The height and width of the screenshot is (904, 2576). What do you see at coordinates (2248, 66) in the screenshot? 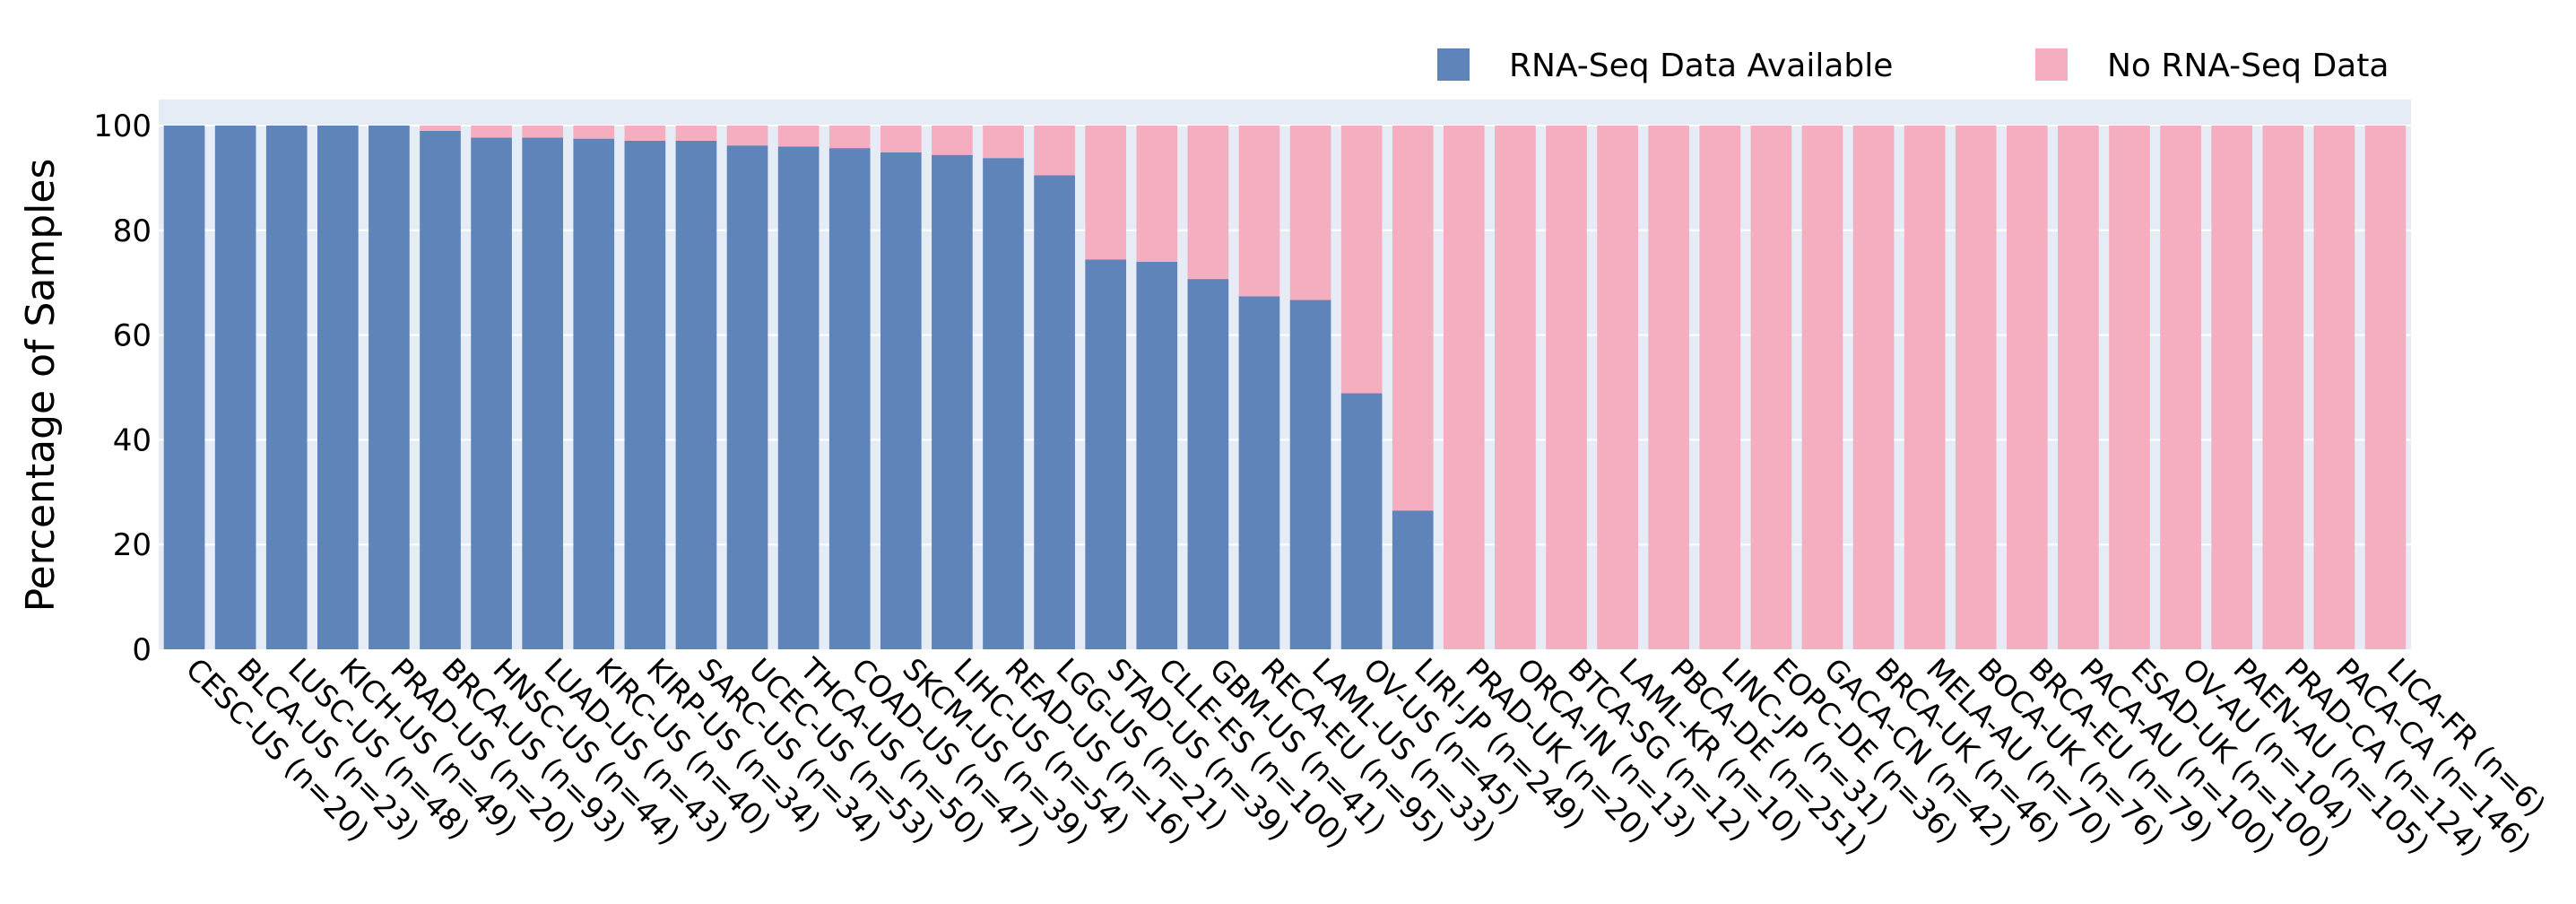
I see `legend-label: No RNA-Seq Data` at bounding box center [2248, 66].